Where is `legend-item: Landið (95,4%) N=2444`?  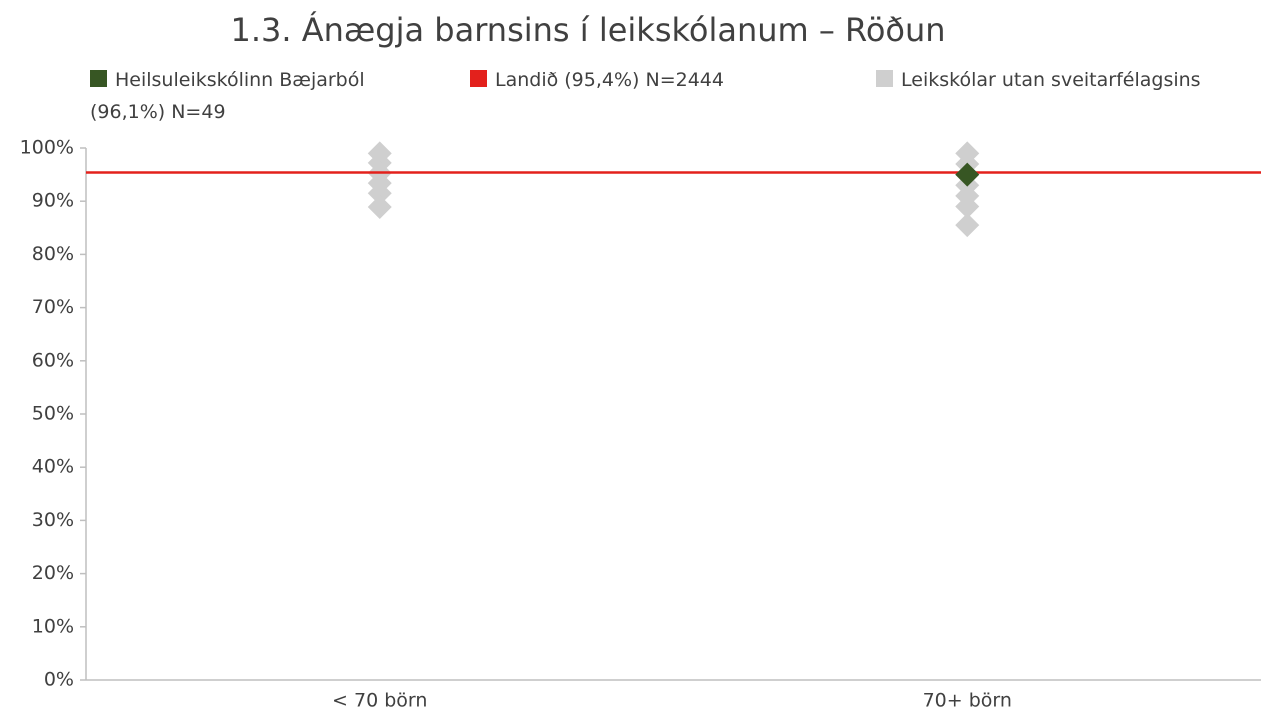
legend-item: Landið (95,4%) N=2444 is located at coordinates (660, 80).